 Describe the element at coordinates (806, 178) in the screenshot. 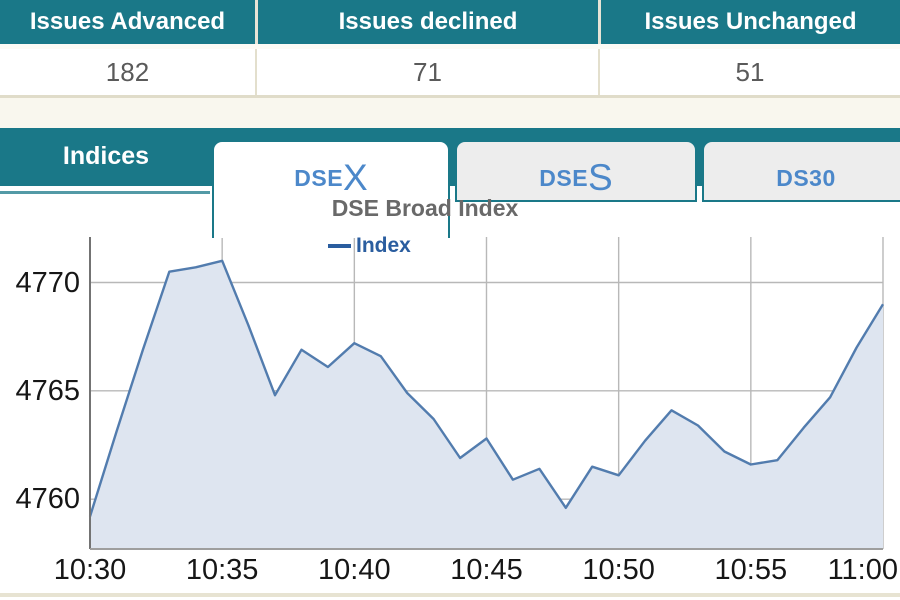

I see `tab-ds30-label: DS30` at that location.